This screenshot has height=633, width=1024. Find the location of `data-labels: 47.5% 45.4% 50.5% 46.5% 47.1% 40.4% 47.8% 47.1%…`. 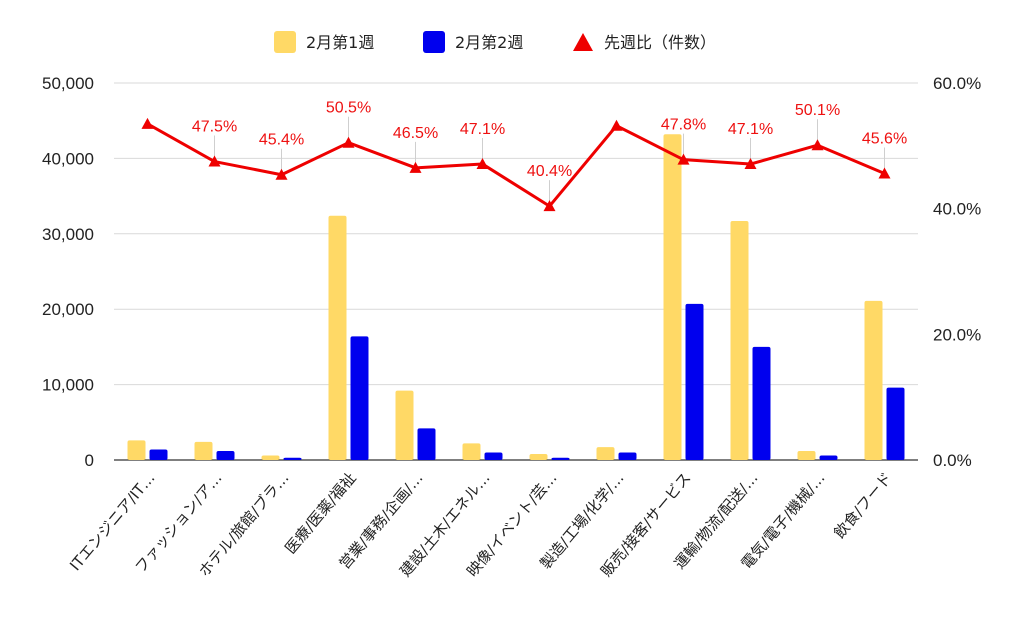

data-labels: 47.5% 45.4% 50.5% 46.5% 47.1% 40.4% 47.8% 47.1%… is located at coordinates (549, 140).